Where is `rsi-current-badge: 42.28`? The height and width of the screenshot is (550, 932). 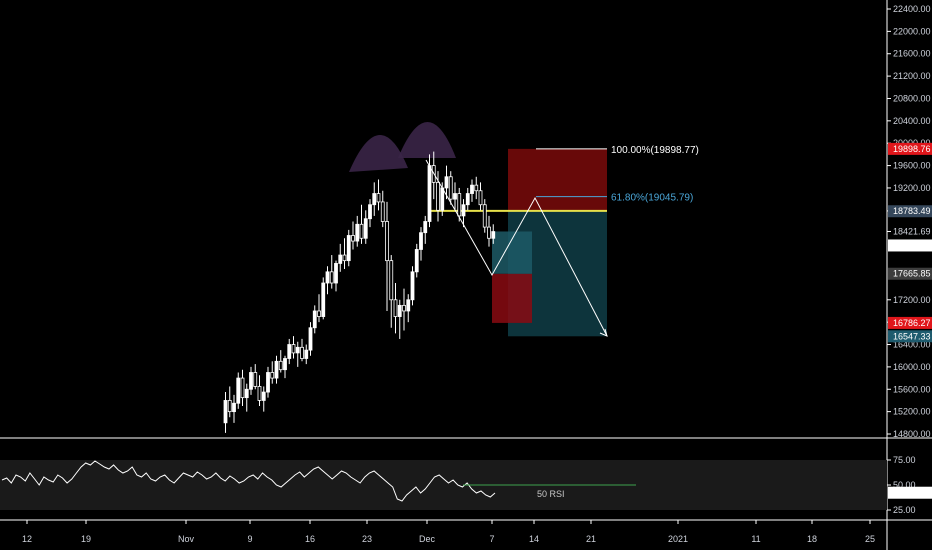 rsi-current-badge: 42.28 is located at coordinates (904, 493).